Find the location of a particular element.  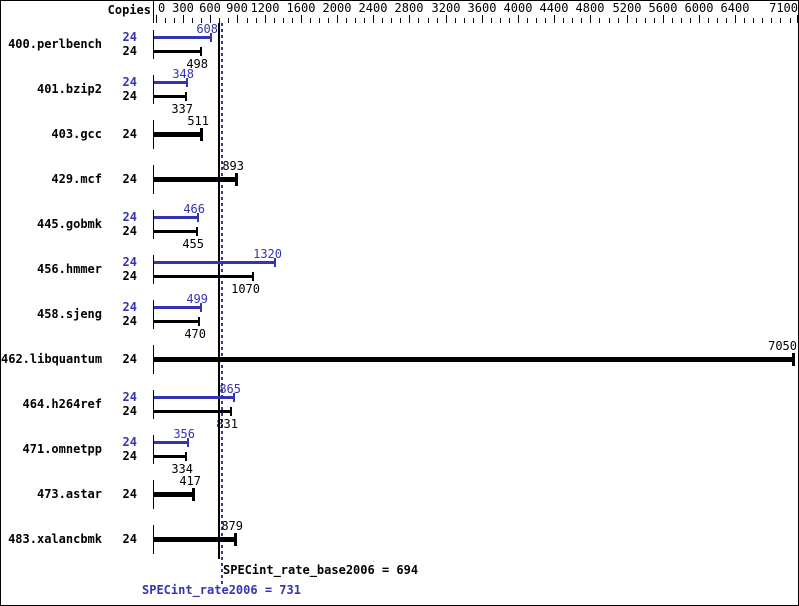

base-value-label: 511 is located at coordinates (198, 121).